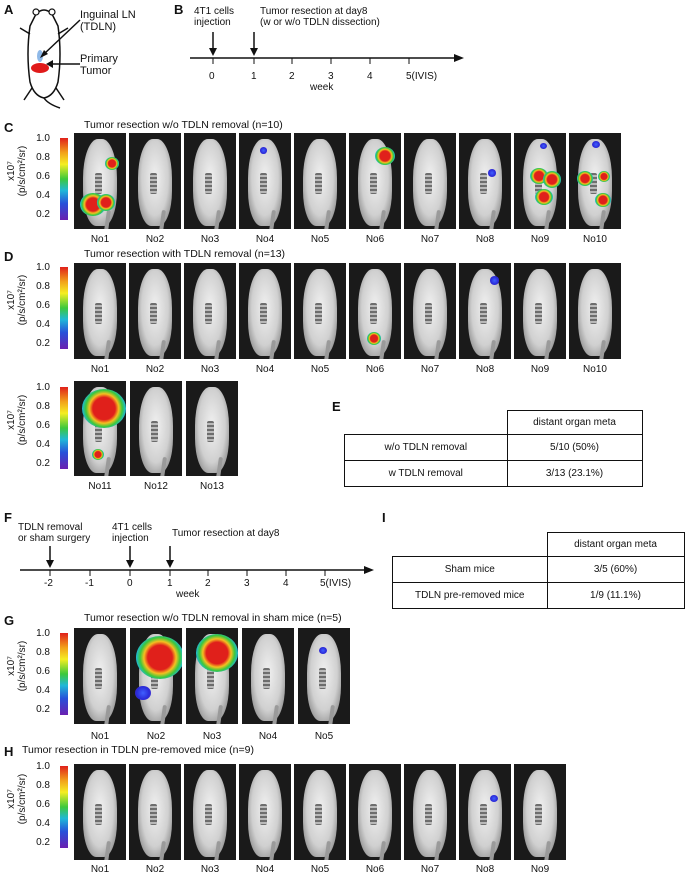 This screenshot has width=693, height=876. What do you see at coordinates (43, 425) in the screenshot?
I see `cb-d2-3: 0.6` at bounding box center [43, 425].